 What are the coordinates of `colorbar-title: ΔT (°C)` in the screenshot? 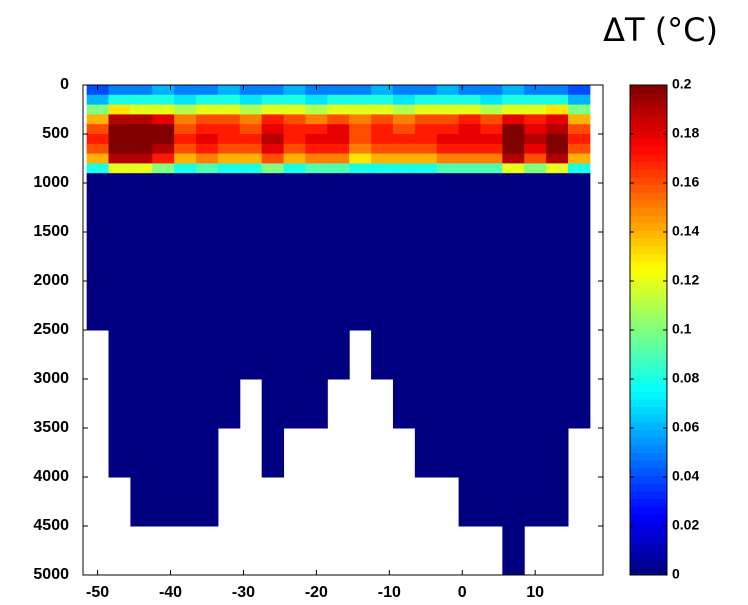 It's located at (660, 30).